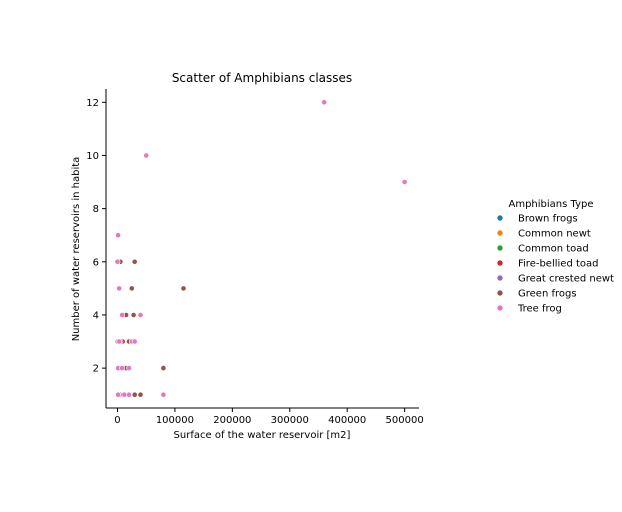 Image resolution: width=622 pixels, height=512 pixels. Describe the element at coordinates (290, 420) in the screenshot. I see `x-tick-label: 300000` at that location.